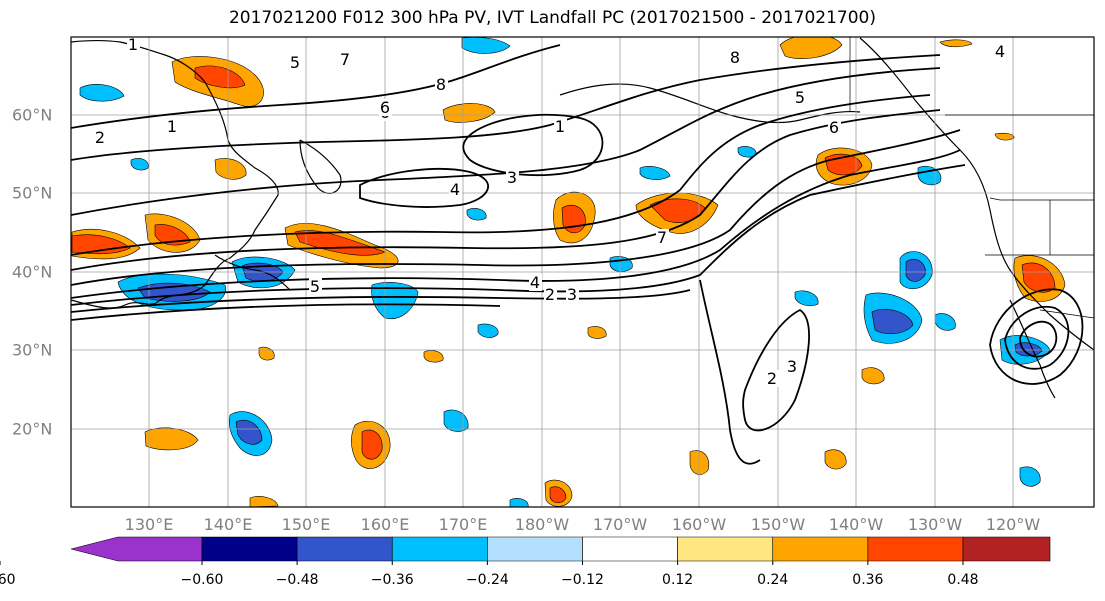 The image size is (1105, 601). Describe the element at coordinates (175, 174) in the screenshot. I see `asia-coastline` at that location.